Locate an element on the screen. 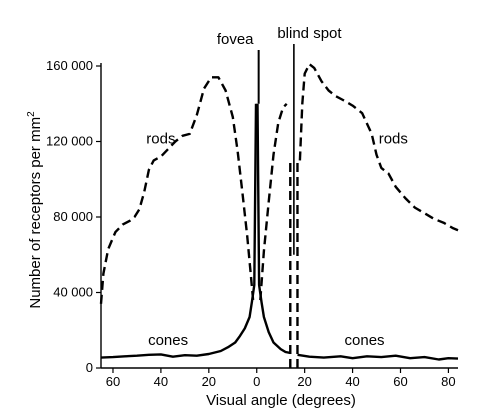  marker-lines is located at coordinates (278, 206).